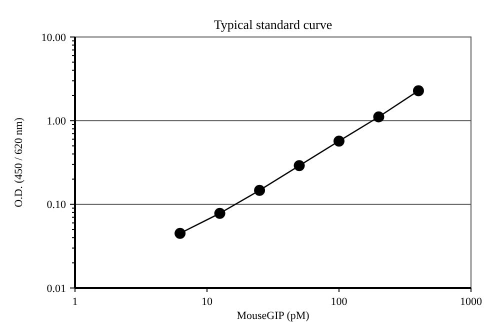 The height and width of the screenshot is (322, 500). What do you see at coordinates (273, 316) in the screenshot?
I see `x-axis-title: MouseGIP (pM)` at bounding box center [273, 316].